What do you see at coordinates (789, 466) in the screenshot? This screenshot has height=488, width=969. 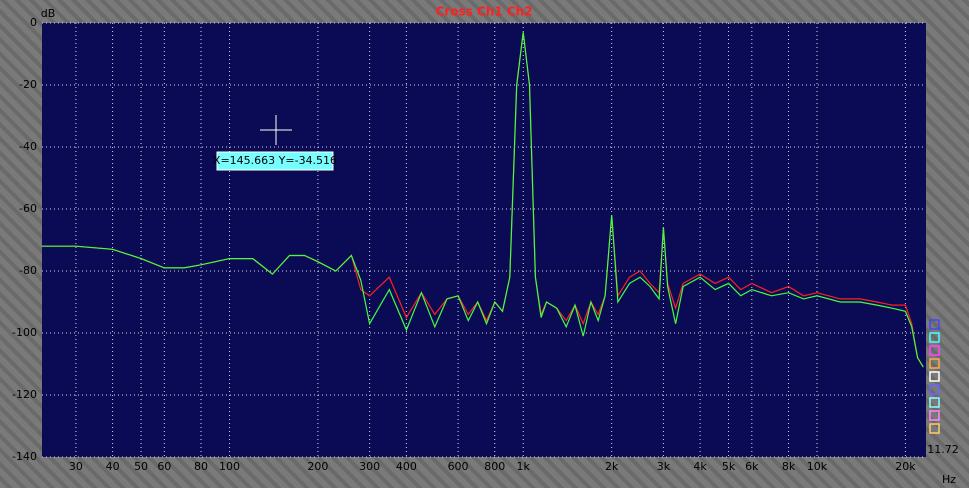 I see `x-tick-label: 8k` at bounding box center [789, 466].